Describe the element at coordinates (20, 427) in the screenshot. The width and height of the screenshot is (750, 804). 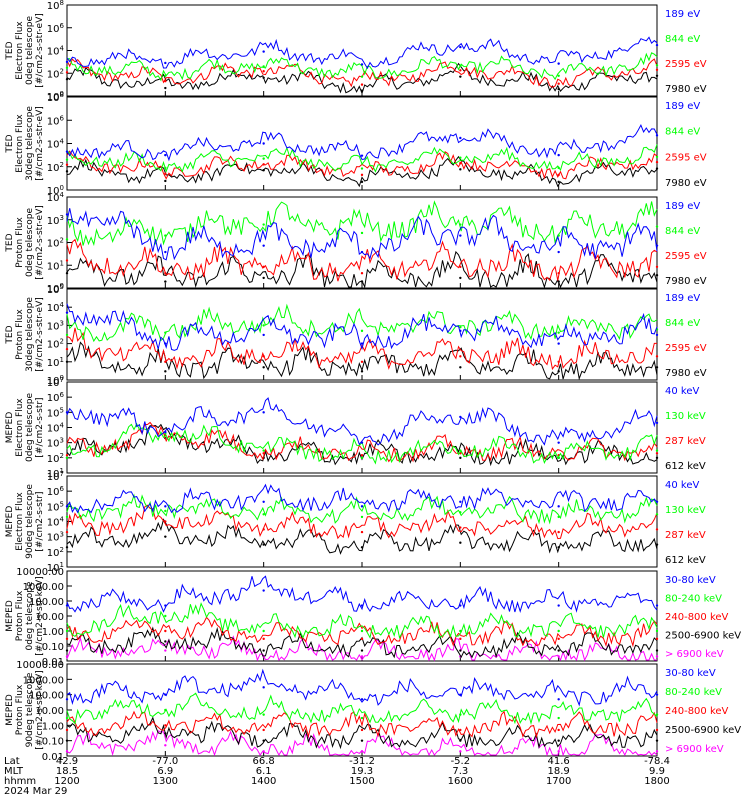
I see `y-axis-label: Electron Flux` at that location.